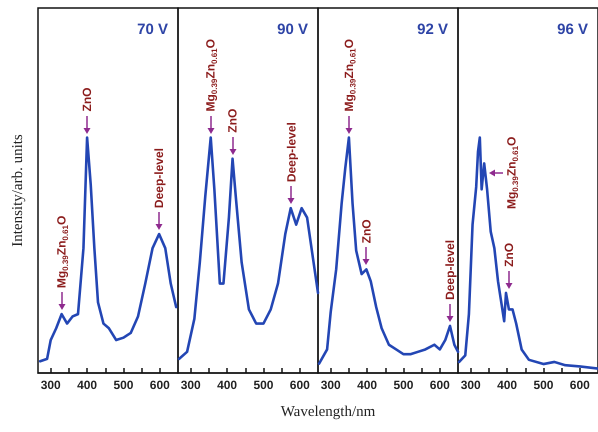 This screenshot has width=598, height=432. What do you see at coordinates (328, 412) in the screenshot?
I see `x-axis-title: Wavelength/nm` at bounding box center [328, 412].